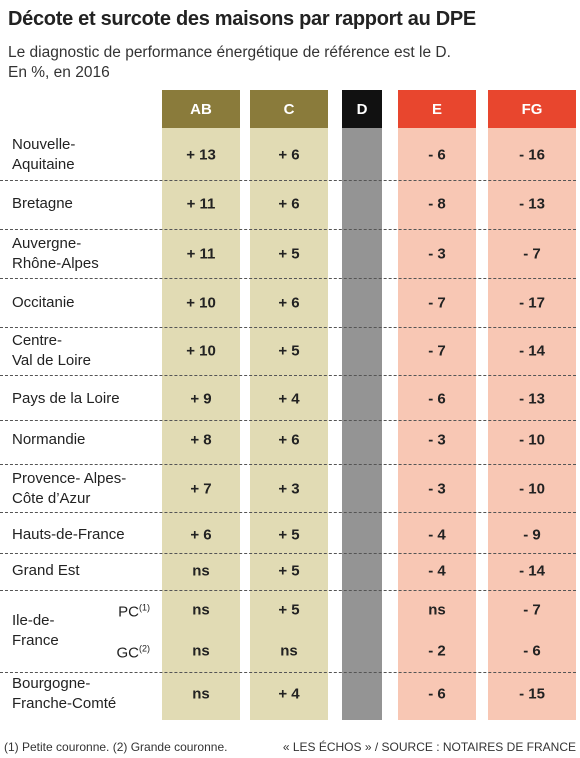  What do you see at coordinates (201, 155) in the screenshot?
I see `cell-value: + 13` at bounding box center [201, 155].